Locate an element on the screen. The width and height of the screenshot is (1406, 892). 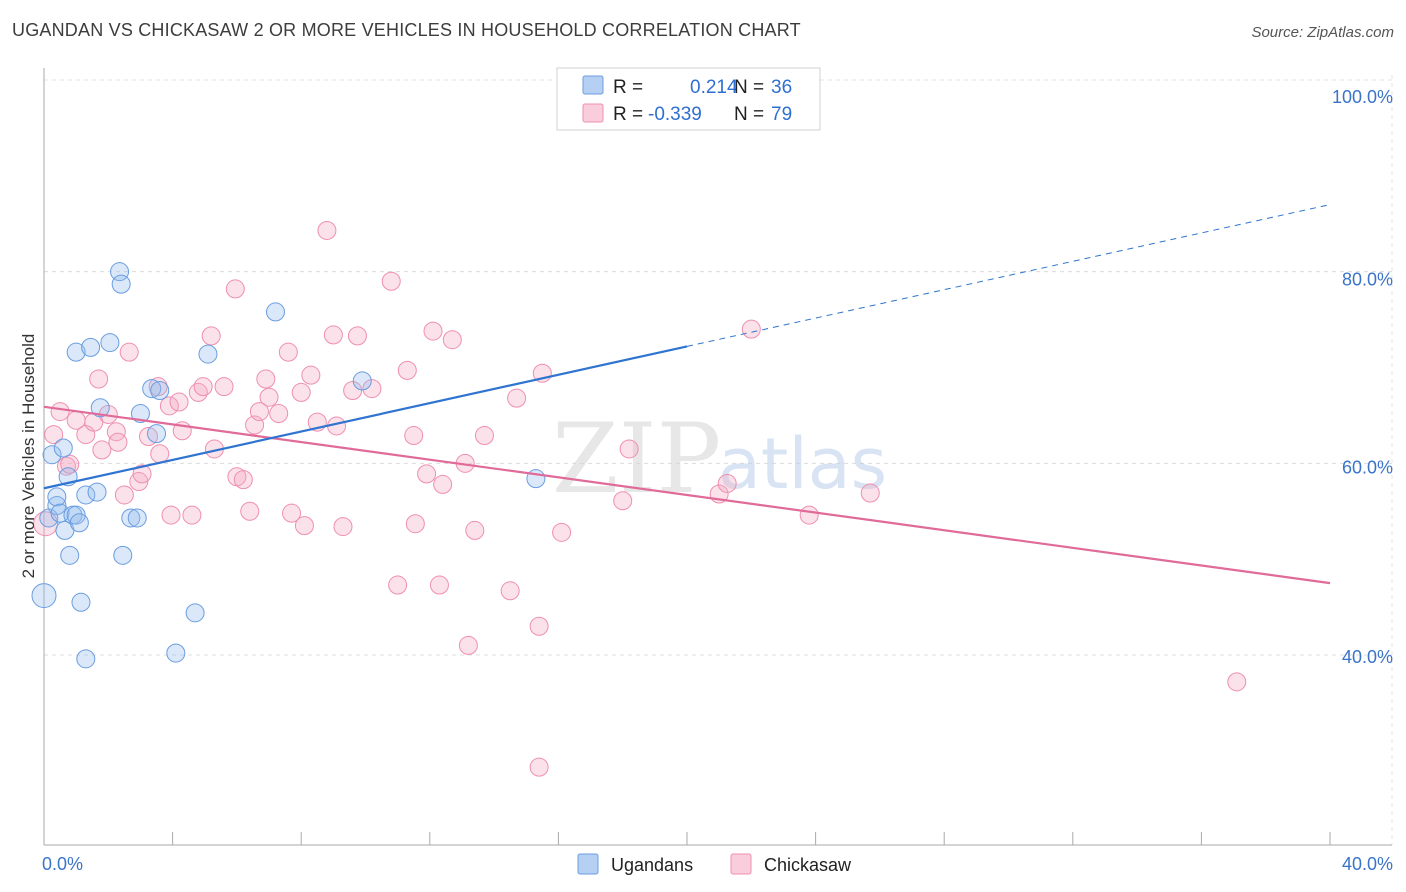
legend-r-label-1: R = is located at coordinates (628, 87).